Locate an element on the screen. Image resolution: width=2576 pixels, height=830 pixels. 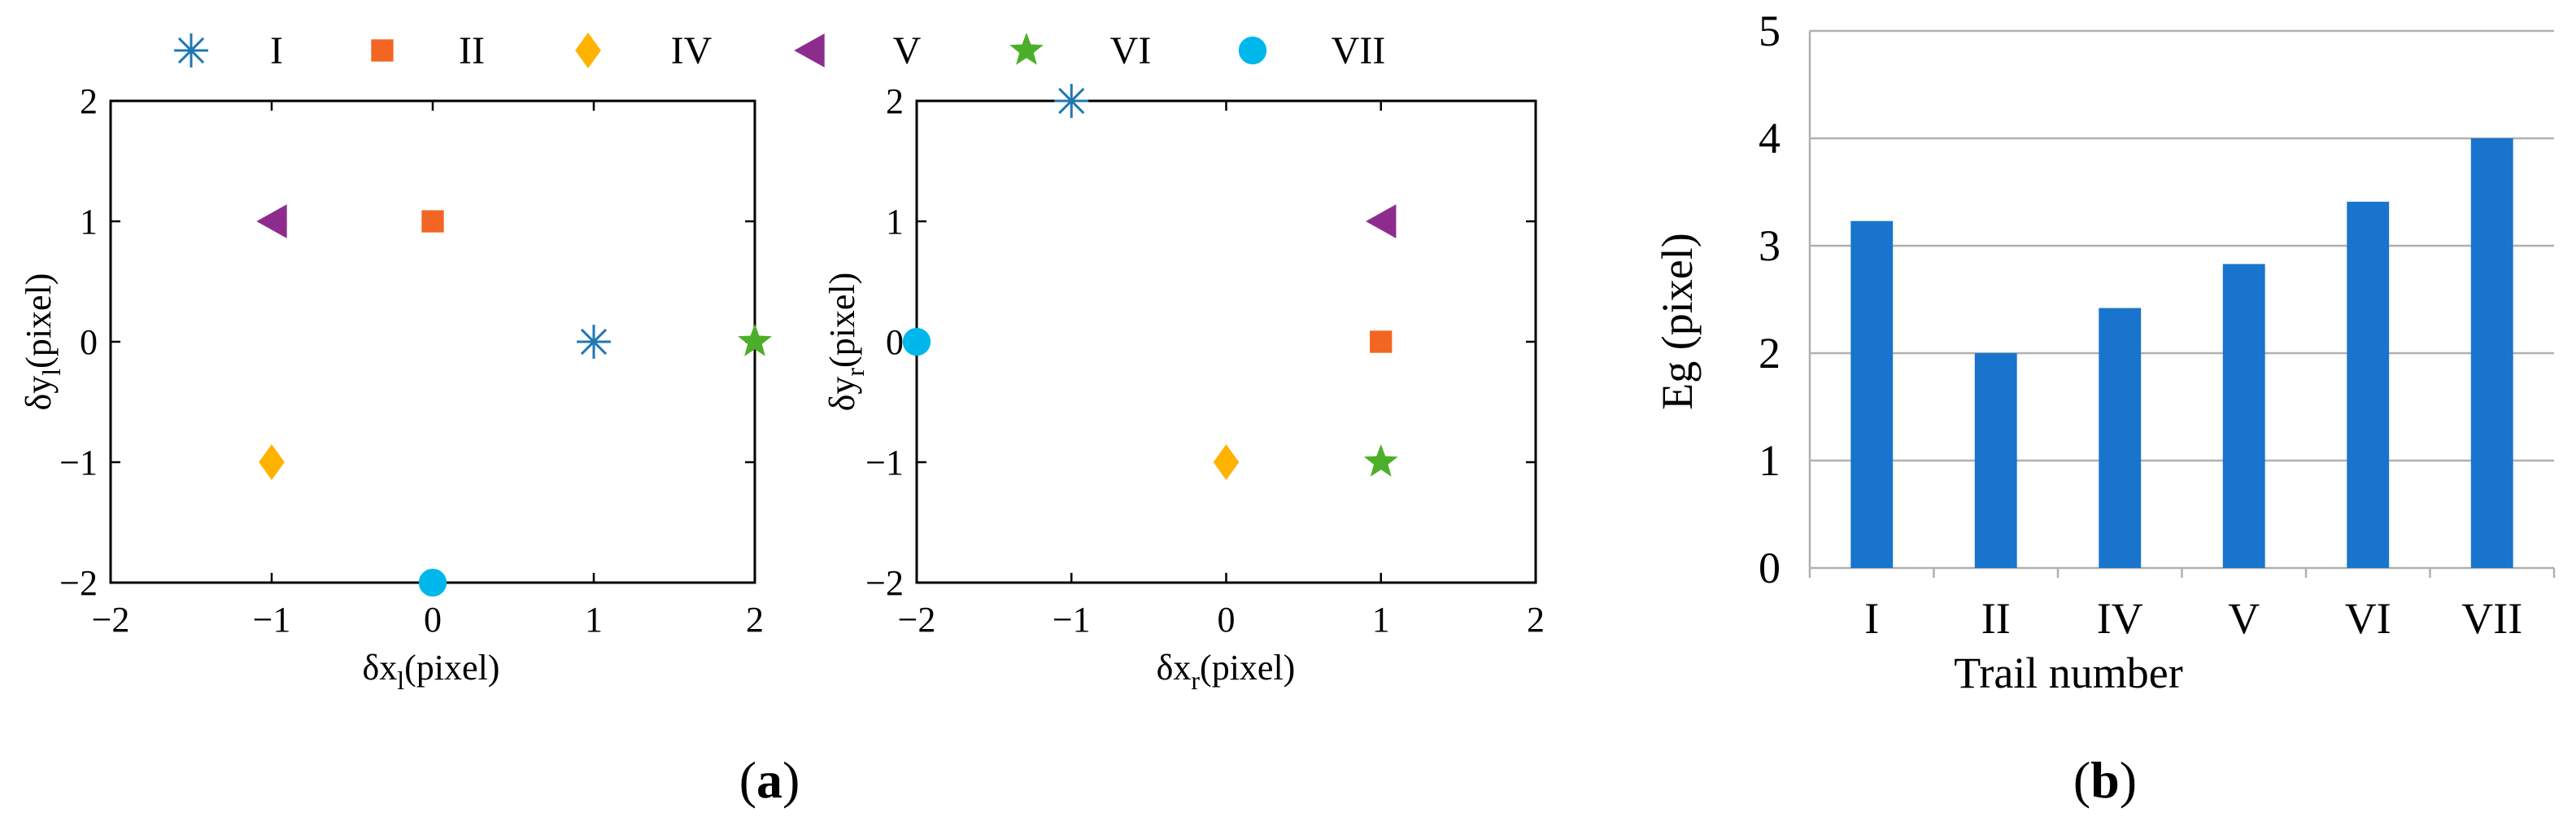
legend-label-vii: VII is located at coordinates (1359, 50).